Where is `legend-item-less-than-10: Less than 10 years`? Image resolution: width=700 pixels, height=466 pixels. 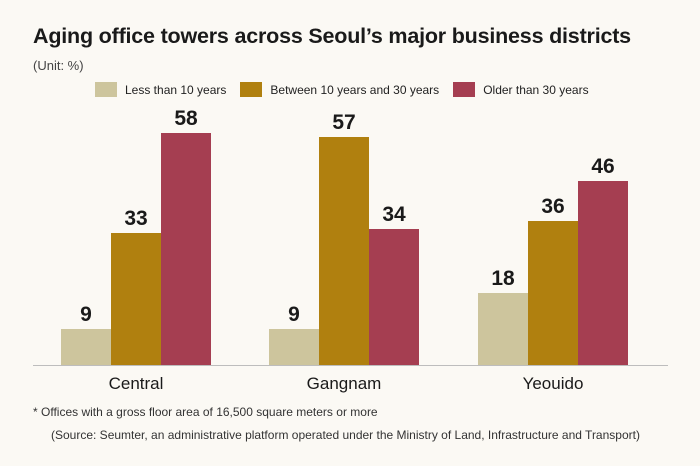
legend-item-less-than-10: Less than 10 years is located at coordinates (160, 89).